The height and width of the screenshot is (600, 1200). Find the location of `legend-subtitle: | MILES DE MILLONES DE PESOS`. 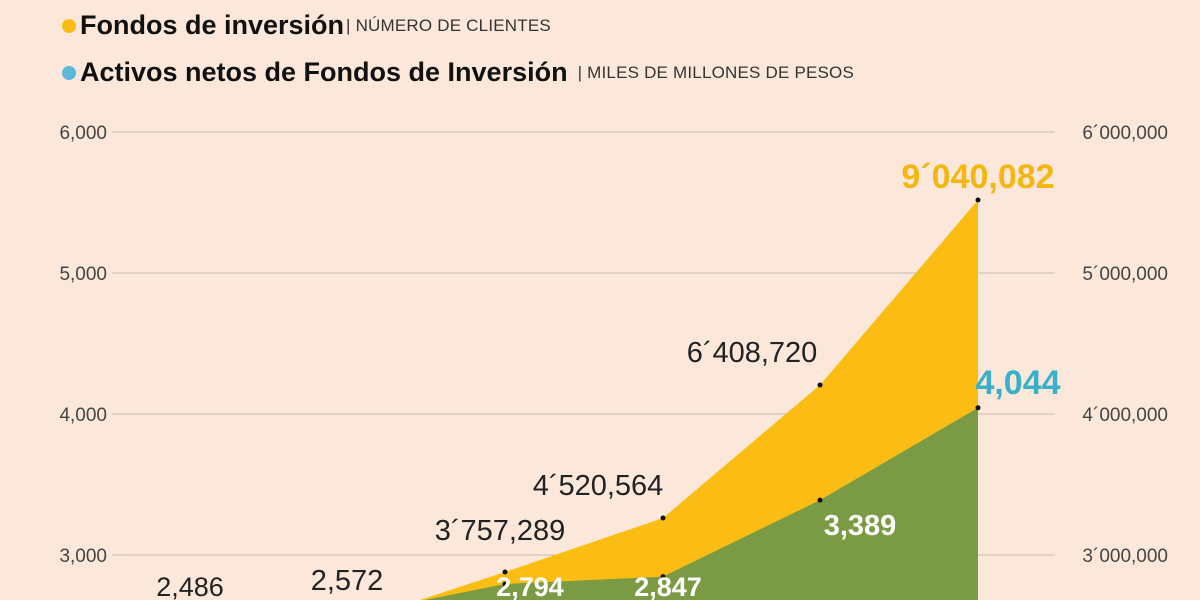

legend-subtitle: | MILES DE MILLONES DE PESOS is located at coordinates (716, 72).